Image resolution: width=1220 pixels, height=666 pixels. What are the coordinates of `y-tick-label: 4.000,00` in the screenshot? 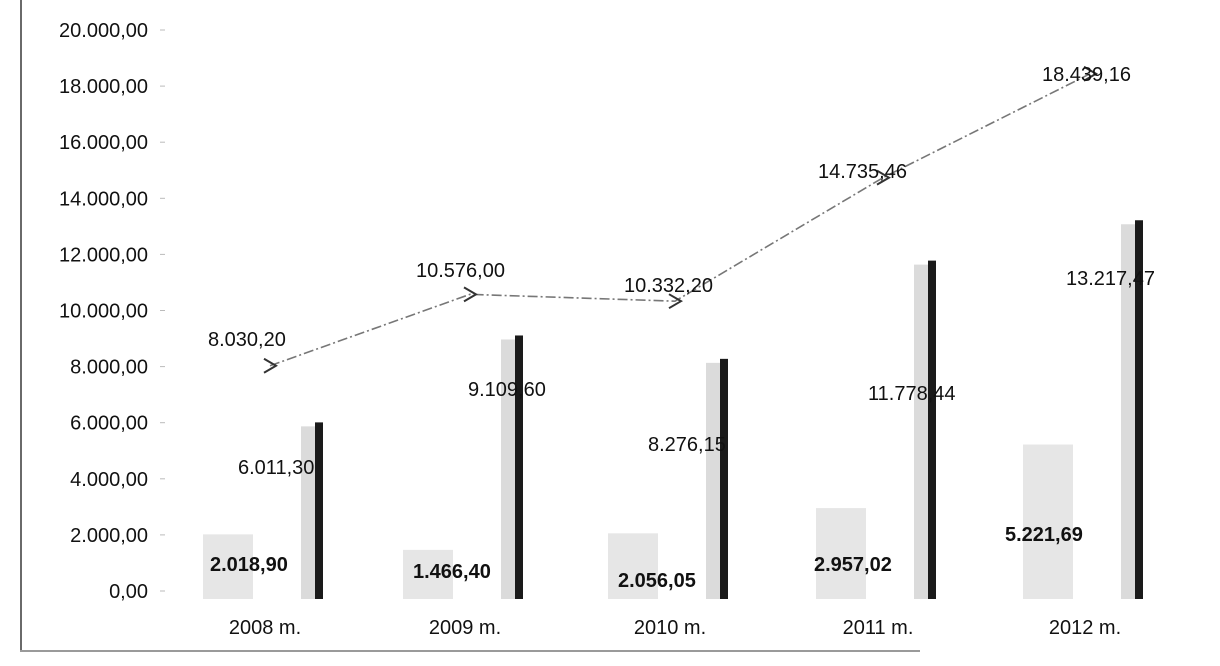 It's located at (109, 480).